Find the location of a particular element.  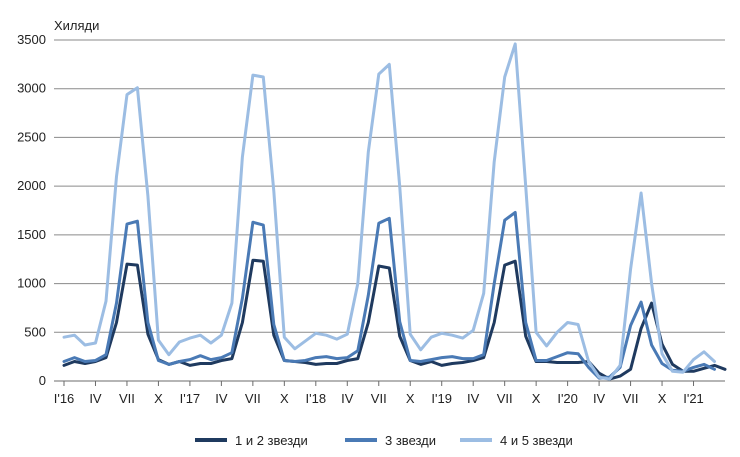

legend-label: 3 звезди is located at coordinates (410, 440).